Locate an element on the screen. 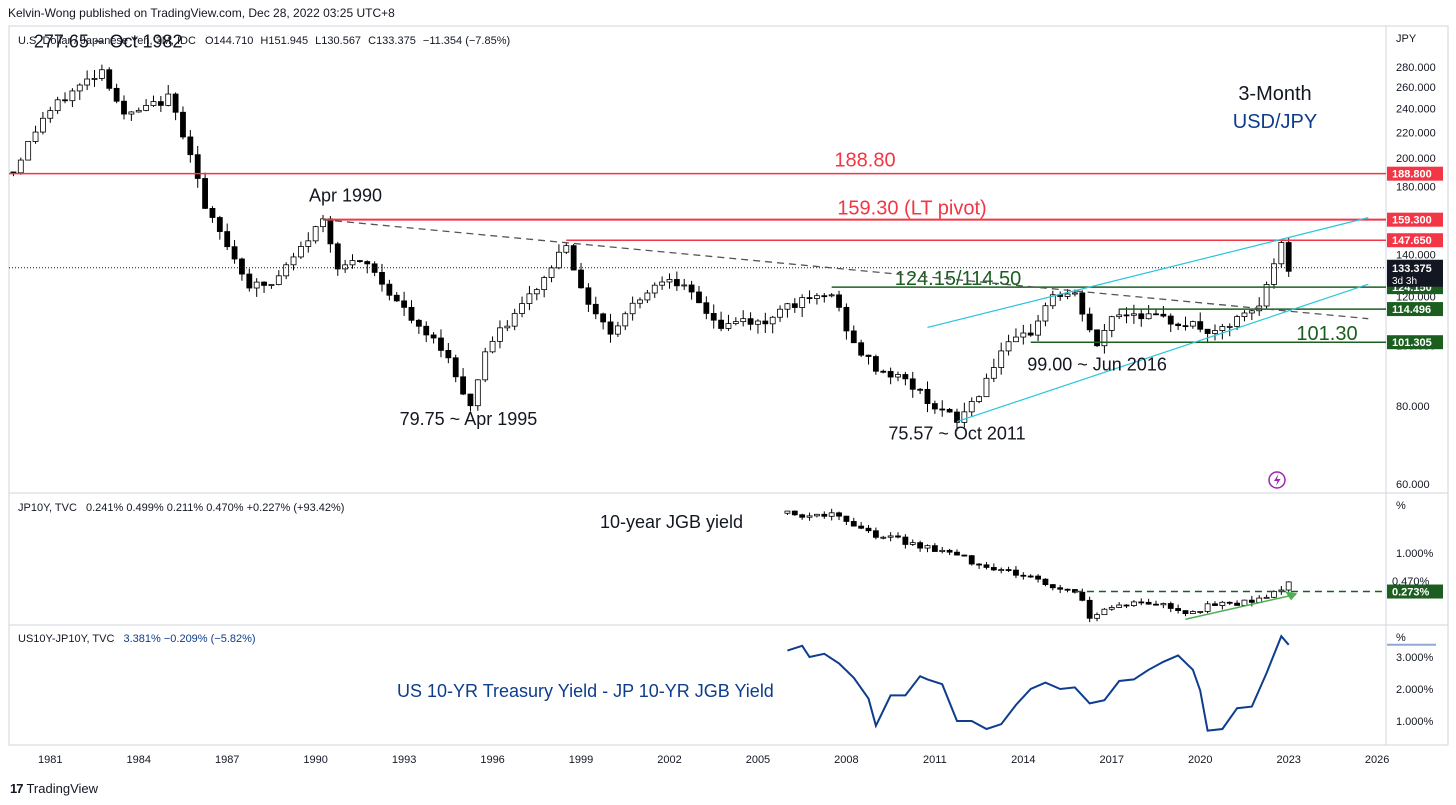  level-label-159: 159.30 (LT pivot) is located at coordinates (911, 209).